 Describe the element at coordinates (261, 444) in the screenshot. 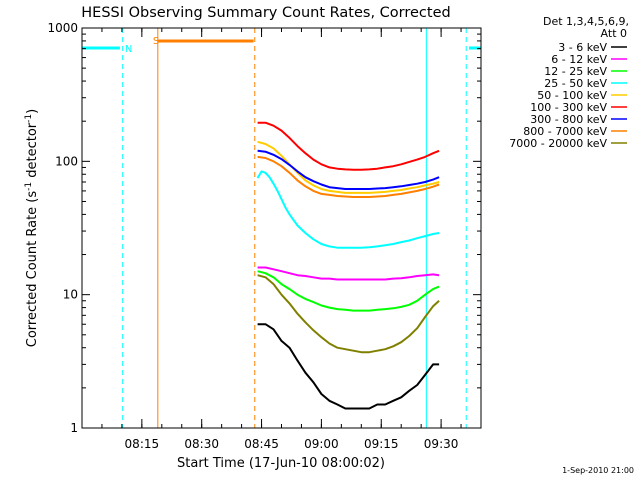

I see `x-tick-label: 08:45` at that location.